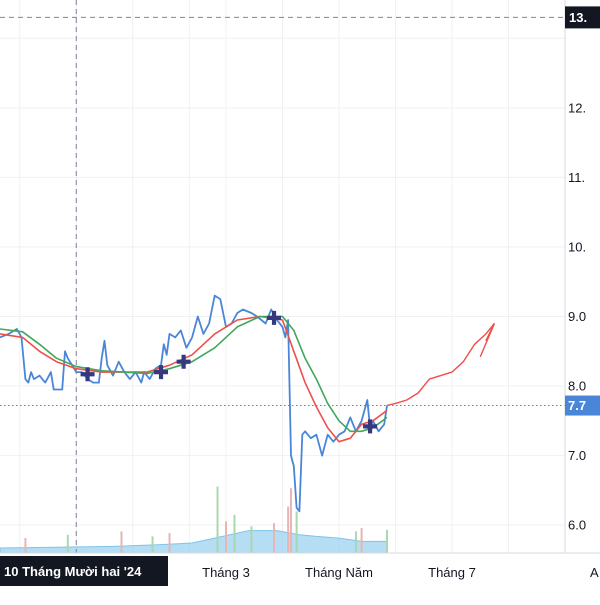 The image size is (600, 605). Describe the element at coordinates (73, 571) in the screenshot. I see `crosshair-time-label: 10 Tháng Mười hai '24` at that location.